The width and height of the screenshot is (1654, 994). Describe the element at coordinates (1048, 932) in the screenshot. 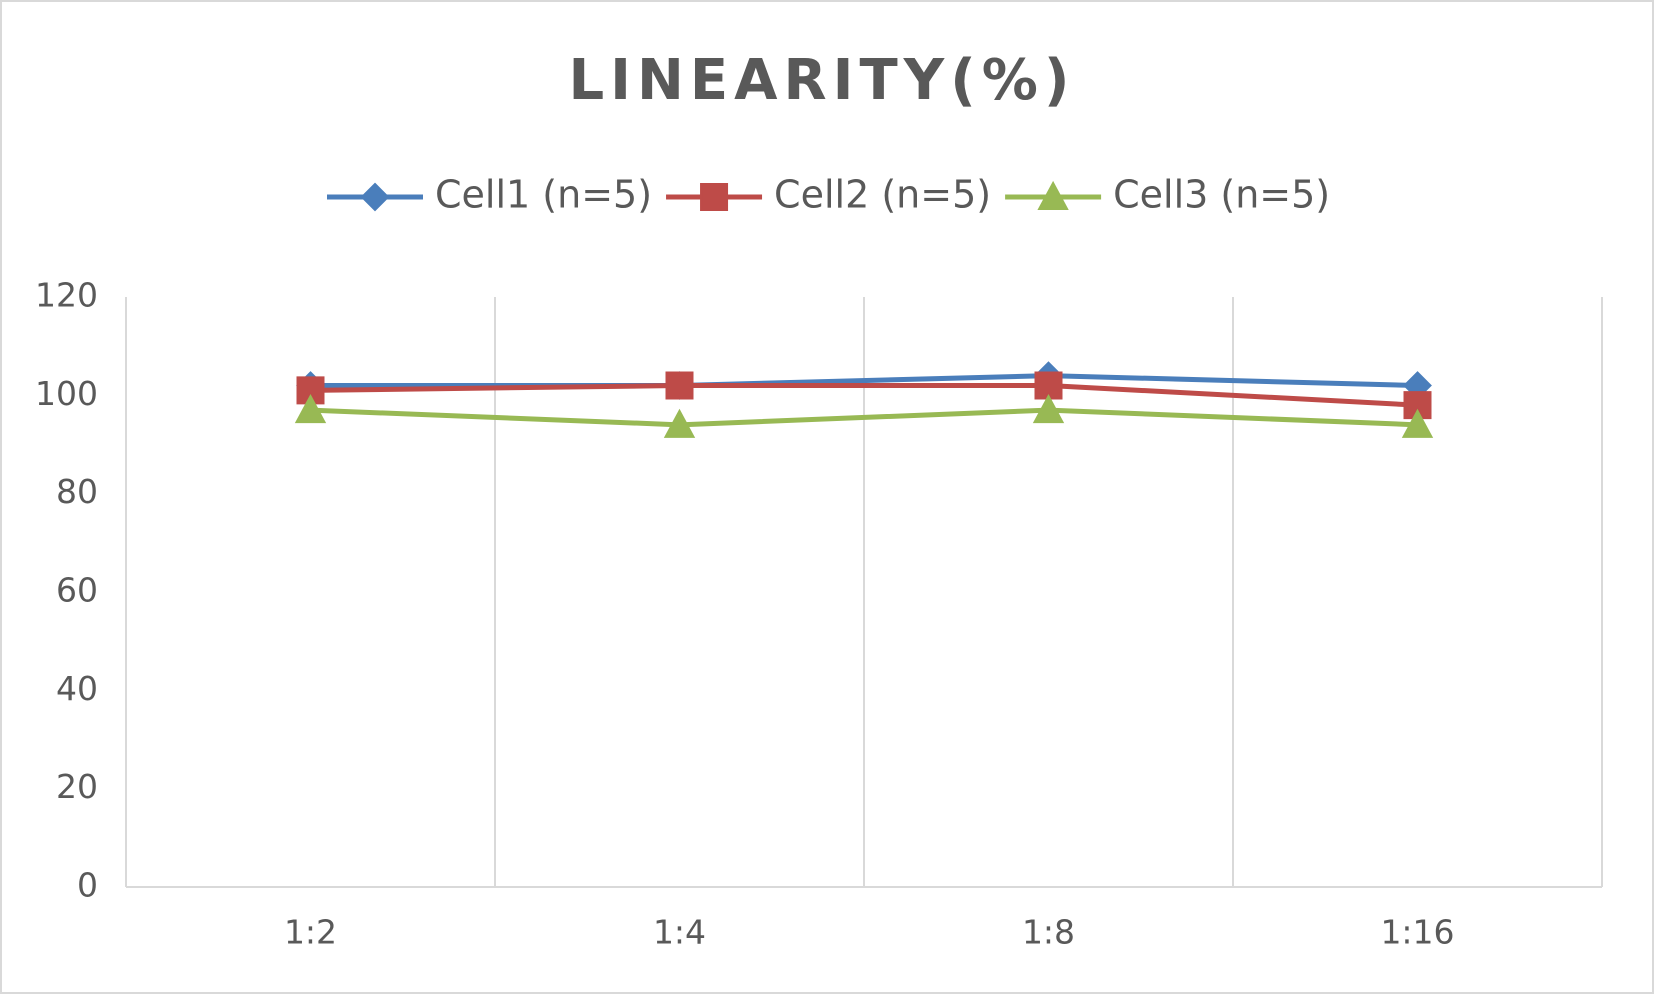

I see `x-tick-label: 1:8` at that location.